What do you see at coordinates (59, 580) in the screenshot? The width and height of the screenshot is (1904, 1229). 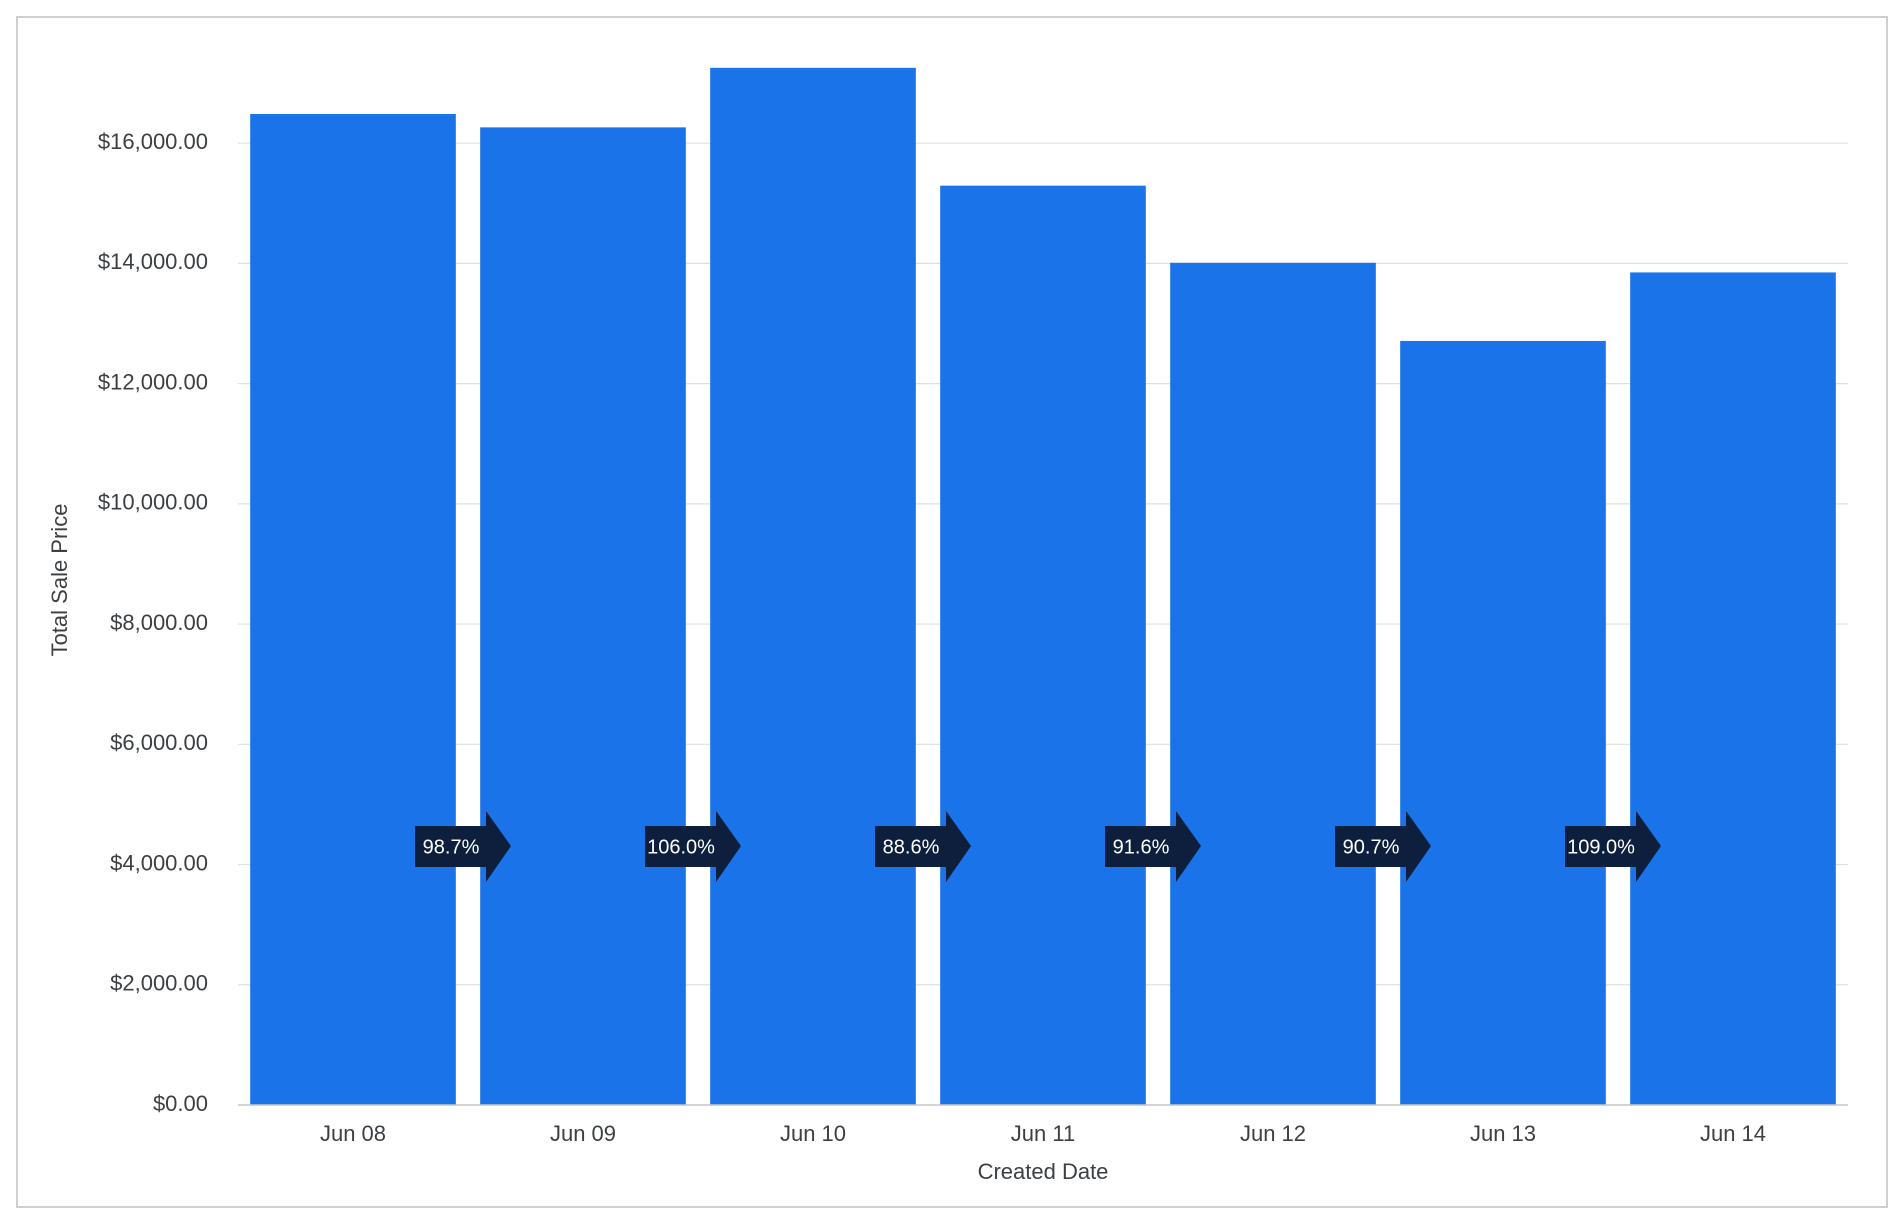 I see `y-axis-title: Total Sale Price` at bounding box center [59, 580].